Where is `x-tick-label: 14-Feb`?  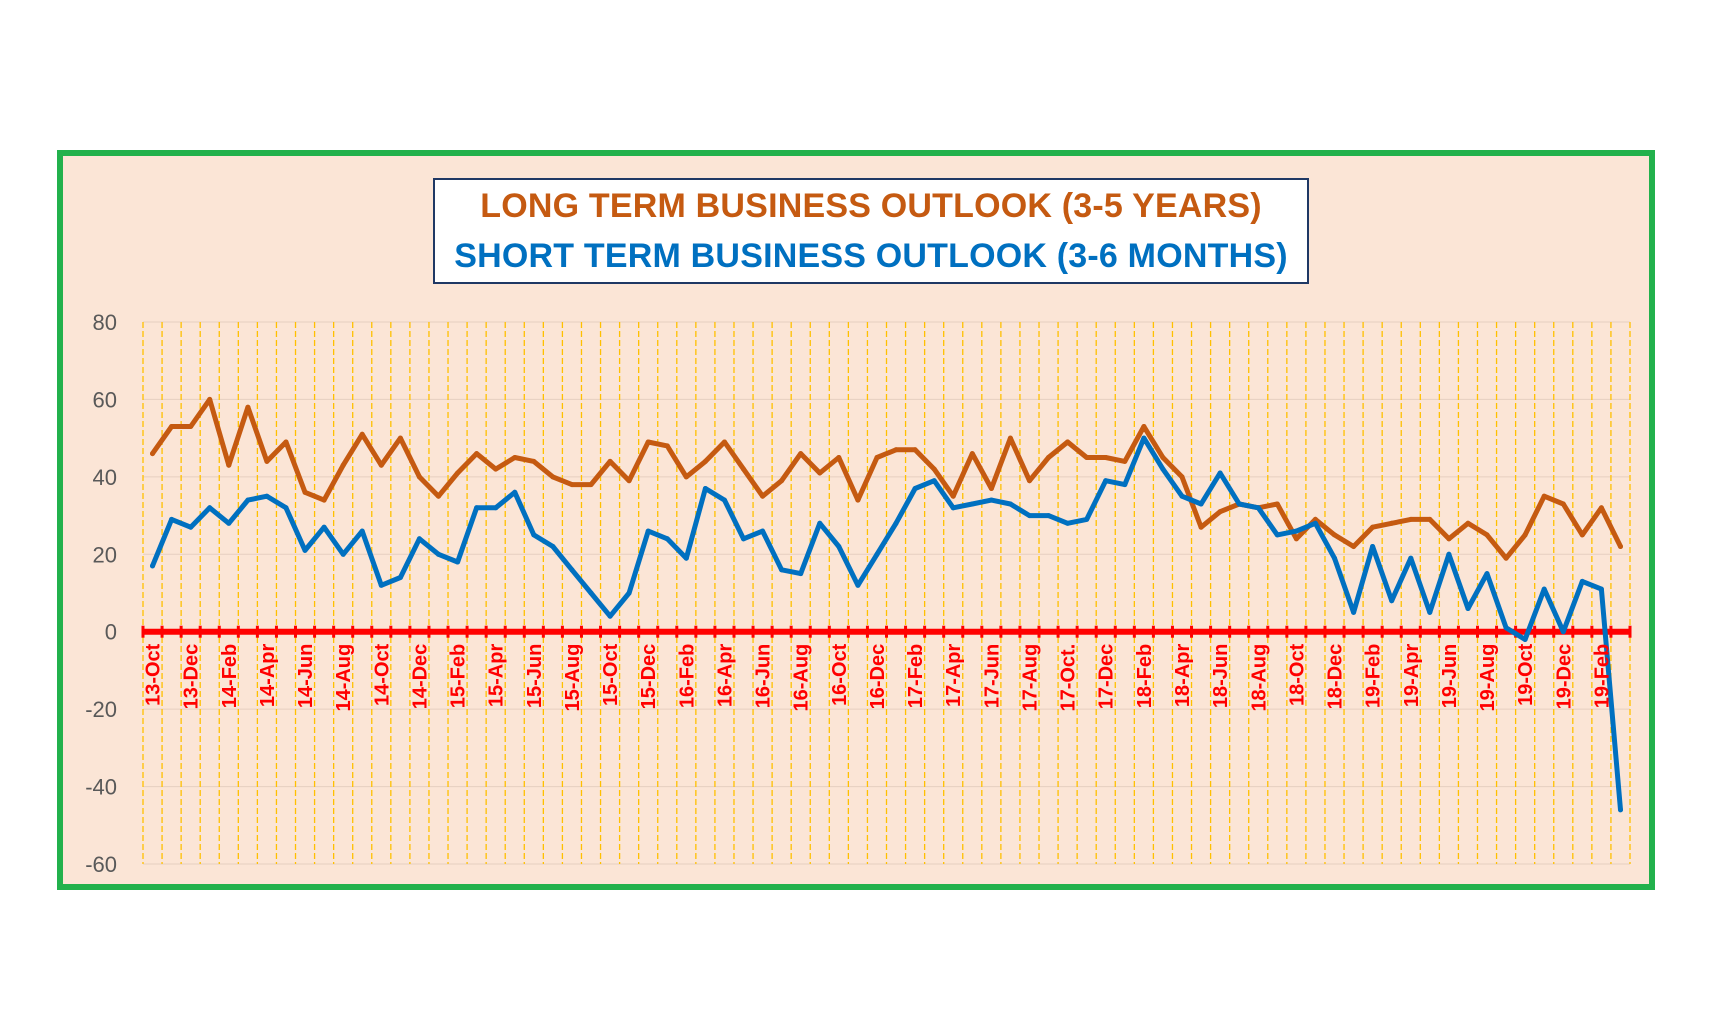
x-tick-label: 14-Feb is located at coordinates (230, 676).